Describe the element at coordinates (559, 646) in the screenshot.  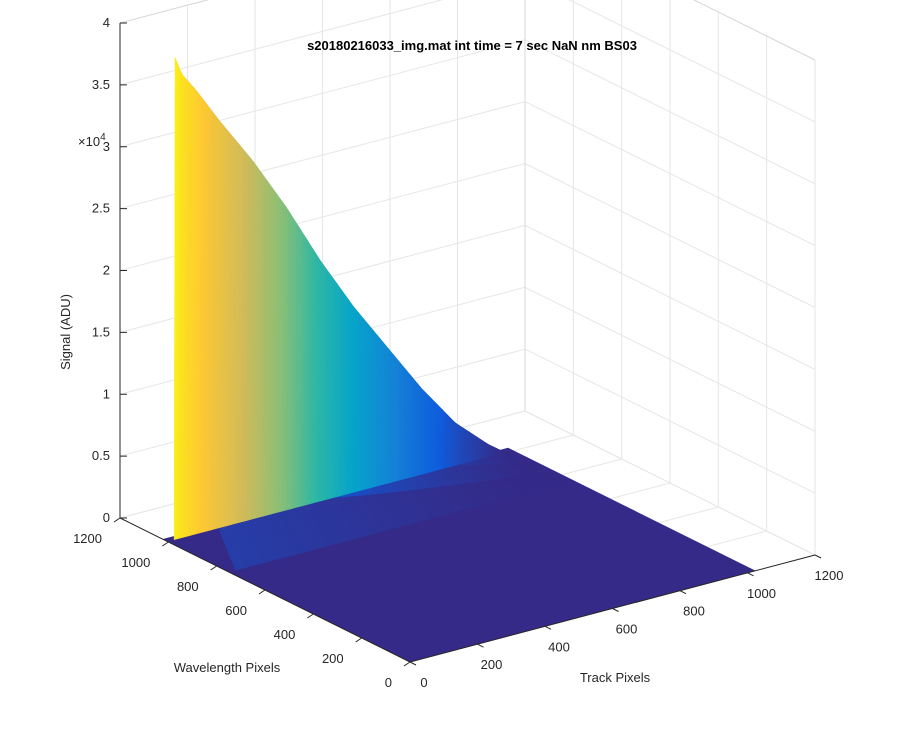
I see `x-tick-label: 400` at that location.